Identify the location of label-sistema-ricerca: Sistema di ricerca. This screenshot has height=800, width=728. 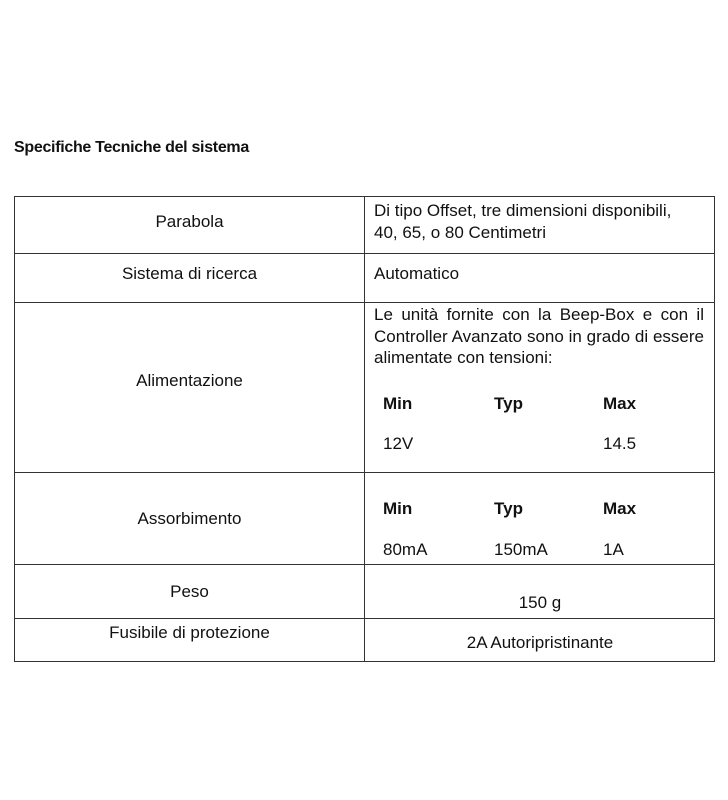
(189, 273).